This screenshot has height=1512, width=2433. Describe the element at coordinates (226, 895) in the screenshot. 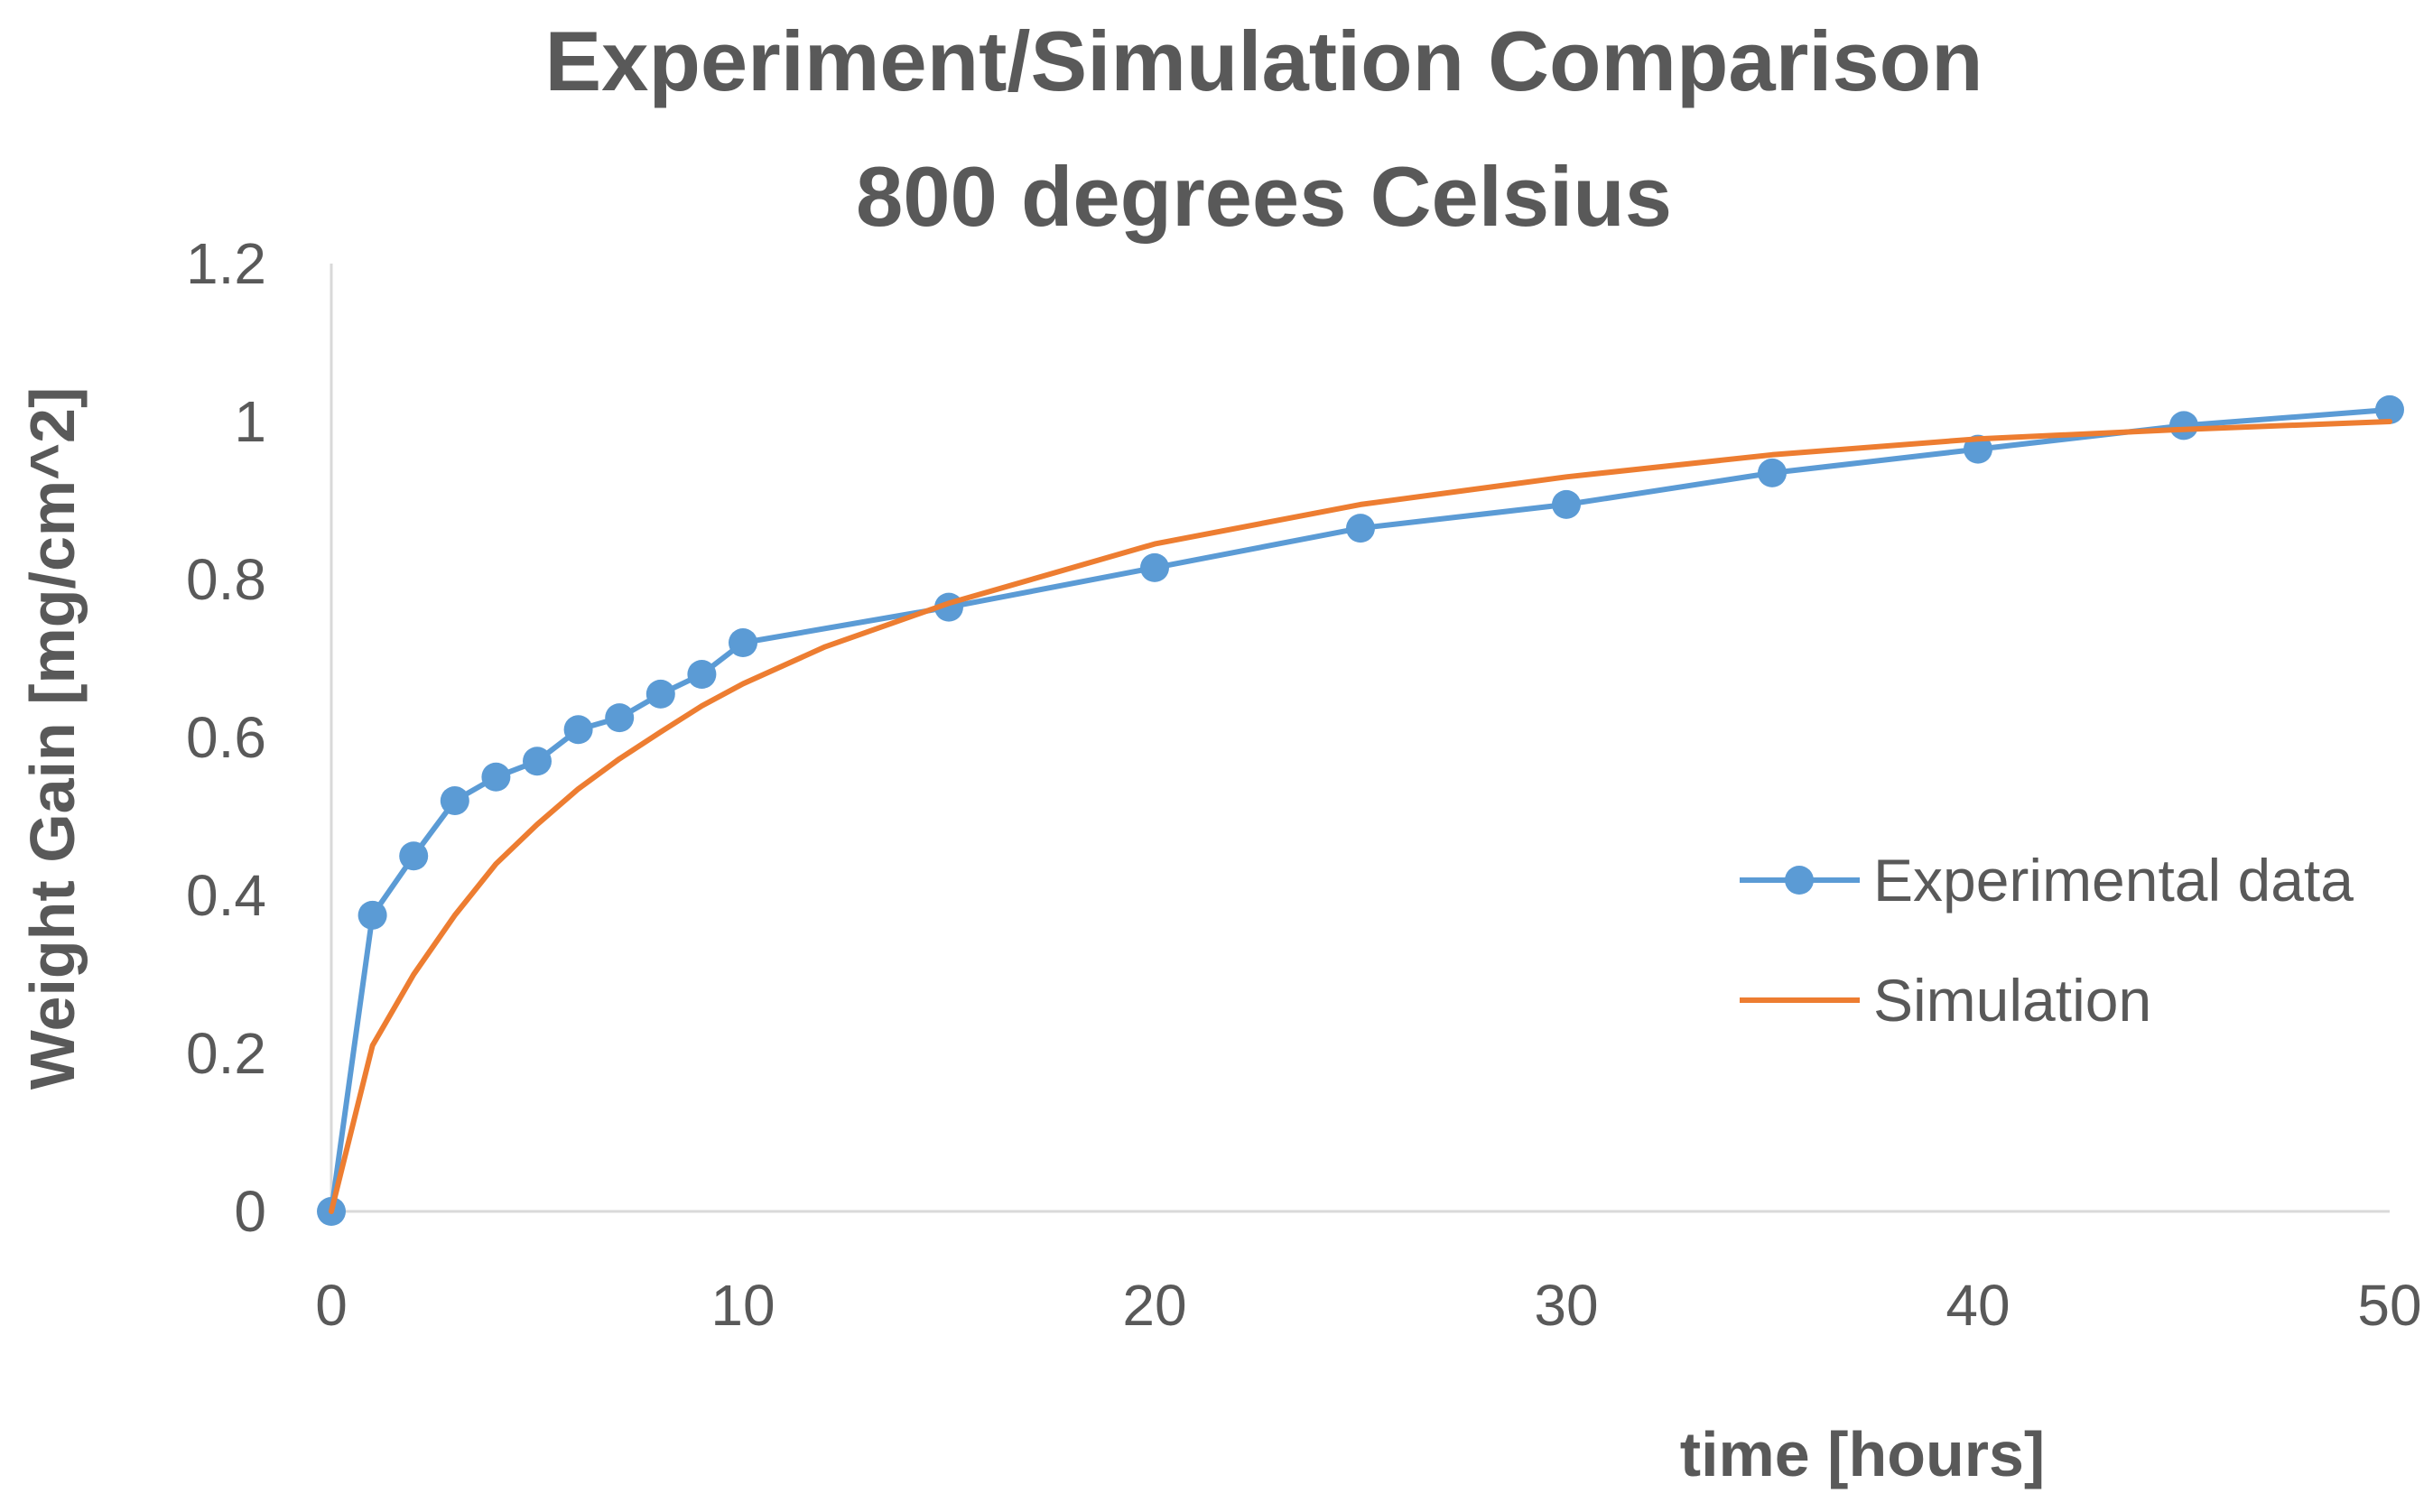

I see `y-tick-label: 0.4` at that location.